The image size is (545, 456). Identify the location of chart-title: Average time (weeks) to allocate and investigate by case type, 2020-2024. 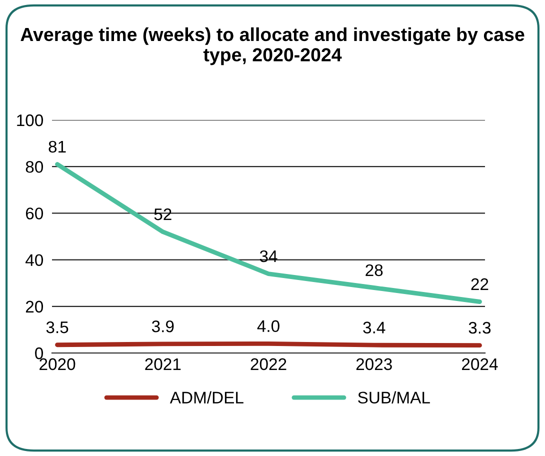
(272, 46).